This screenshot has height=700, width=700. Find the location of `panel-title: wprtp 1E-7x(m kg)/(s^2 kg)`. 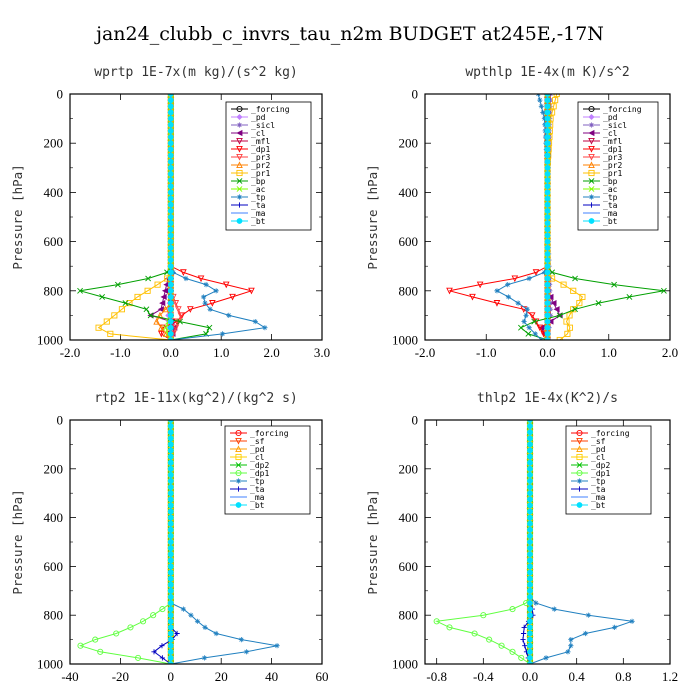

panel-title: wprtp 1E-7x(m kg)/(s^2 kg) is located at coordinates (196, 72).